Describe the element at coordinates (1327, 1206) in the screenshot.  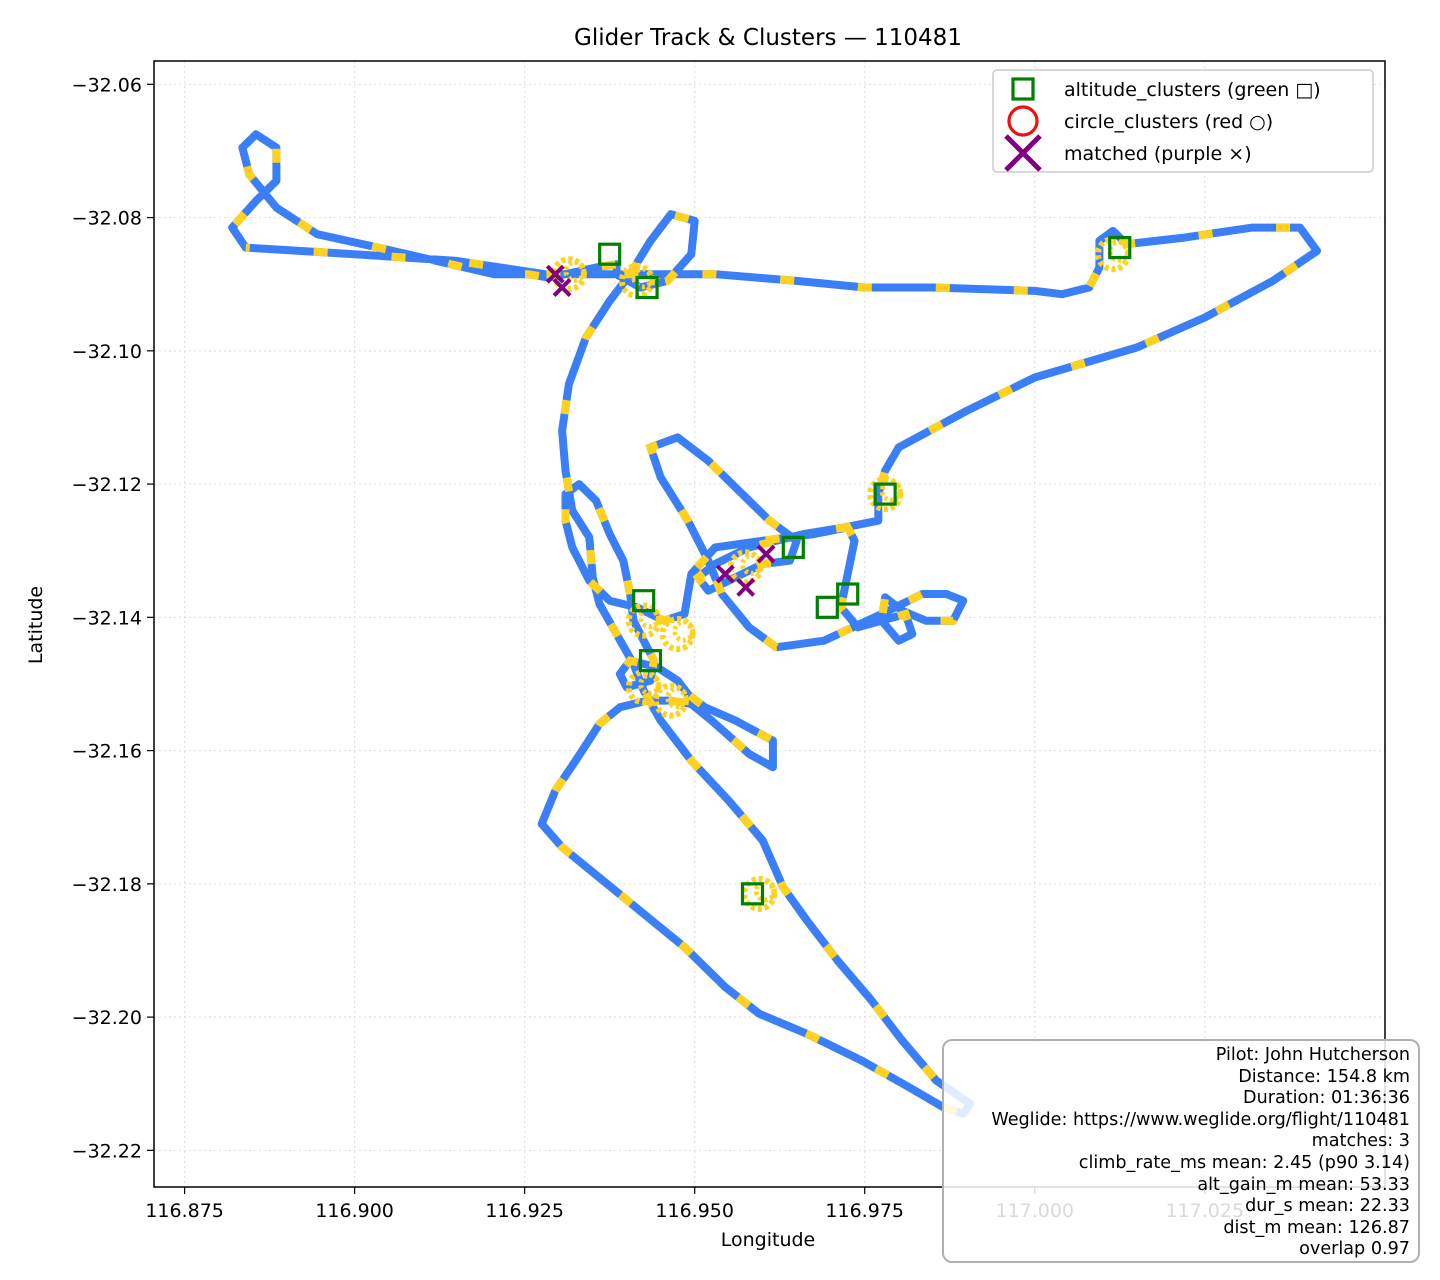
I see `info-duration-mean: dur_s mean: 22.33` at that location.